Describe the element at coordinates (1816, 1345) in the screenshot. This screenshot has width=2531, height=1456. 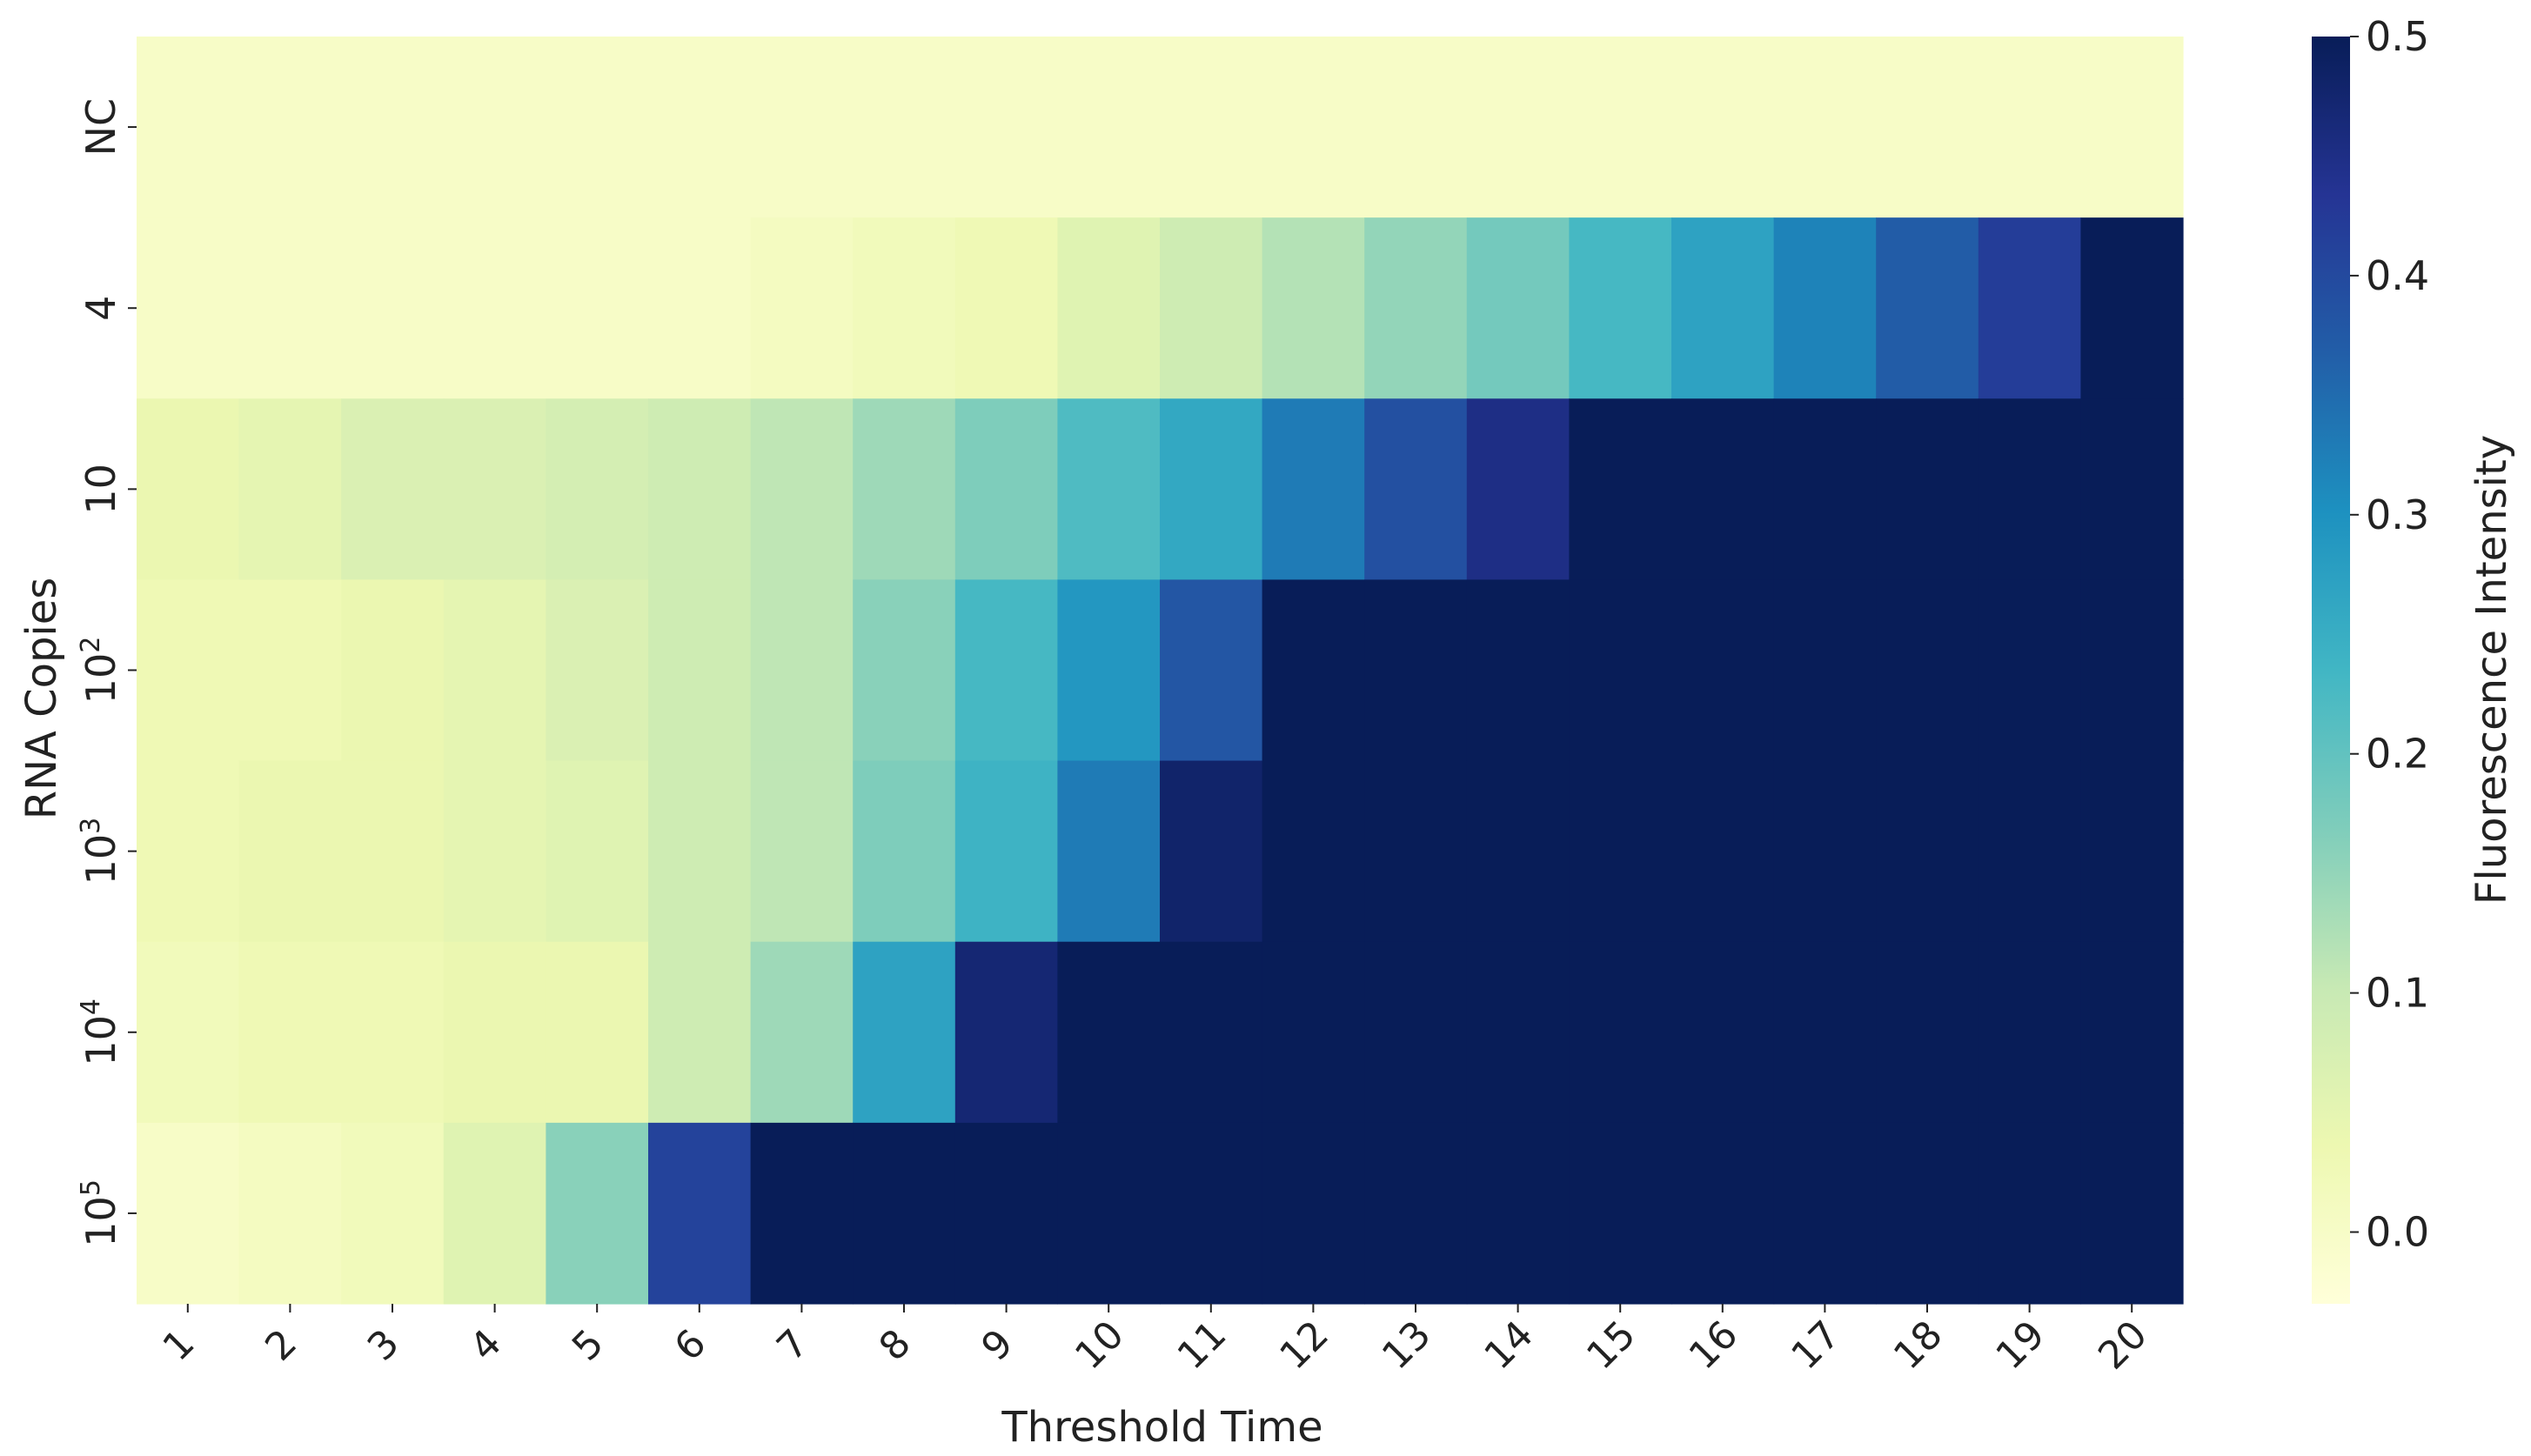
I see `x-tick-label: 17` at that location.